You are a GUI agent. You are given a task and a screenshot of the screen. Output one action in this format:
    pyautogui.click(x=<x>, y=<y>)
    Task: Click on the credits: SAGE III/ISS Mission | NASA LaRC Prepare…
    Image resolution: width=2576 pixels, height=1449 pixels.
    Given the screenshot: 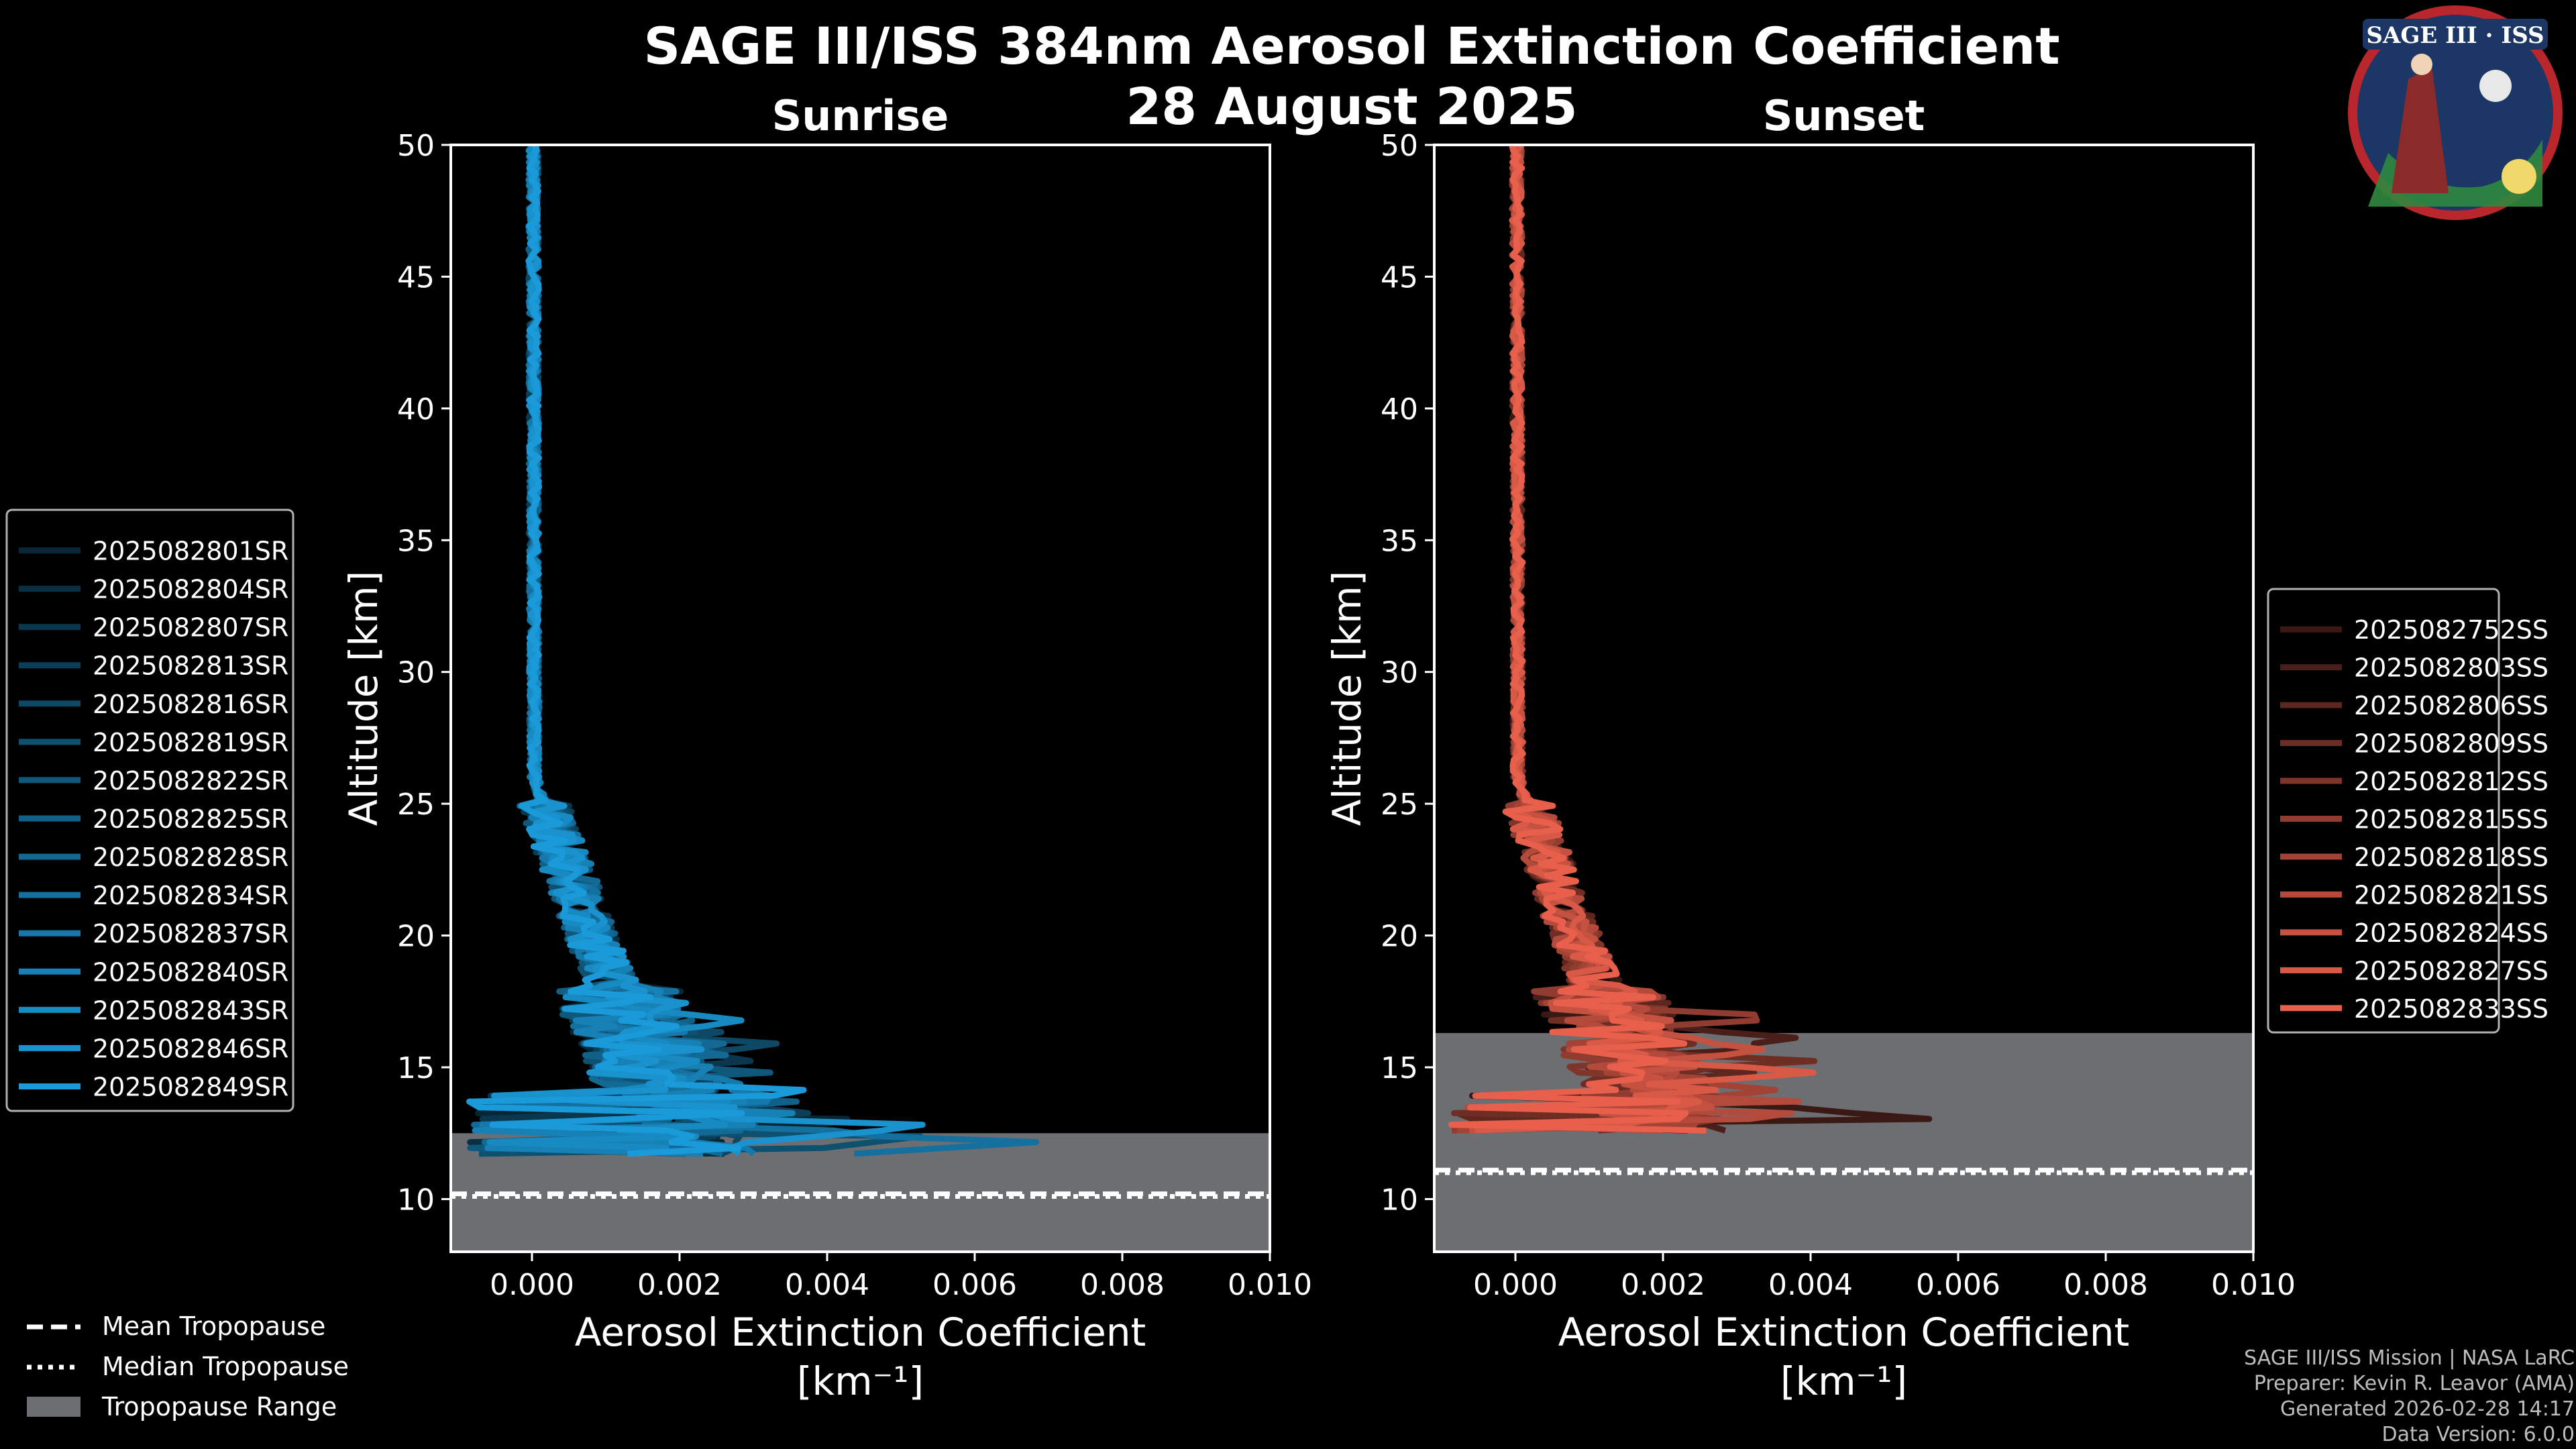 What is the action you would take?
    pyautogui.click(x=2409, y=1397)
    